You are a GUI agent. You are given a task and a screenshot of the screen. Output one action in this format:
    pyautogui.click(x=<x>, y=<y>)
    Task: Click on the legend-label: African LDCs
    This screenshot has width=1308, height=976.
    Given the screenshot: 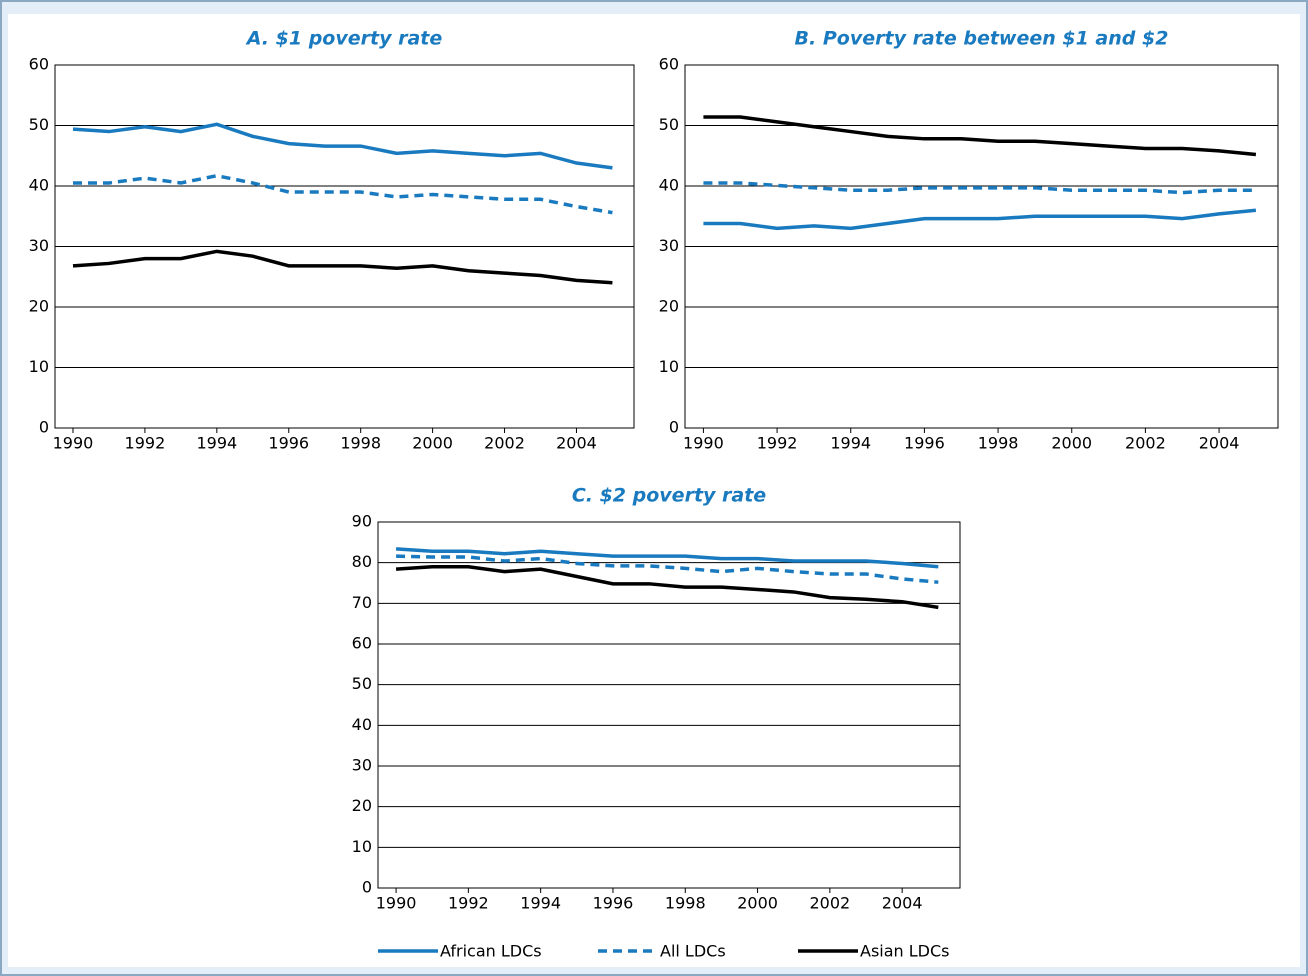 What is the action you would take?
    pyautogui.click(x=491, y=951)
    